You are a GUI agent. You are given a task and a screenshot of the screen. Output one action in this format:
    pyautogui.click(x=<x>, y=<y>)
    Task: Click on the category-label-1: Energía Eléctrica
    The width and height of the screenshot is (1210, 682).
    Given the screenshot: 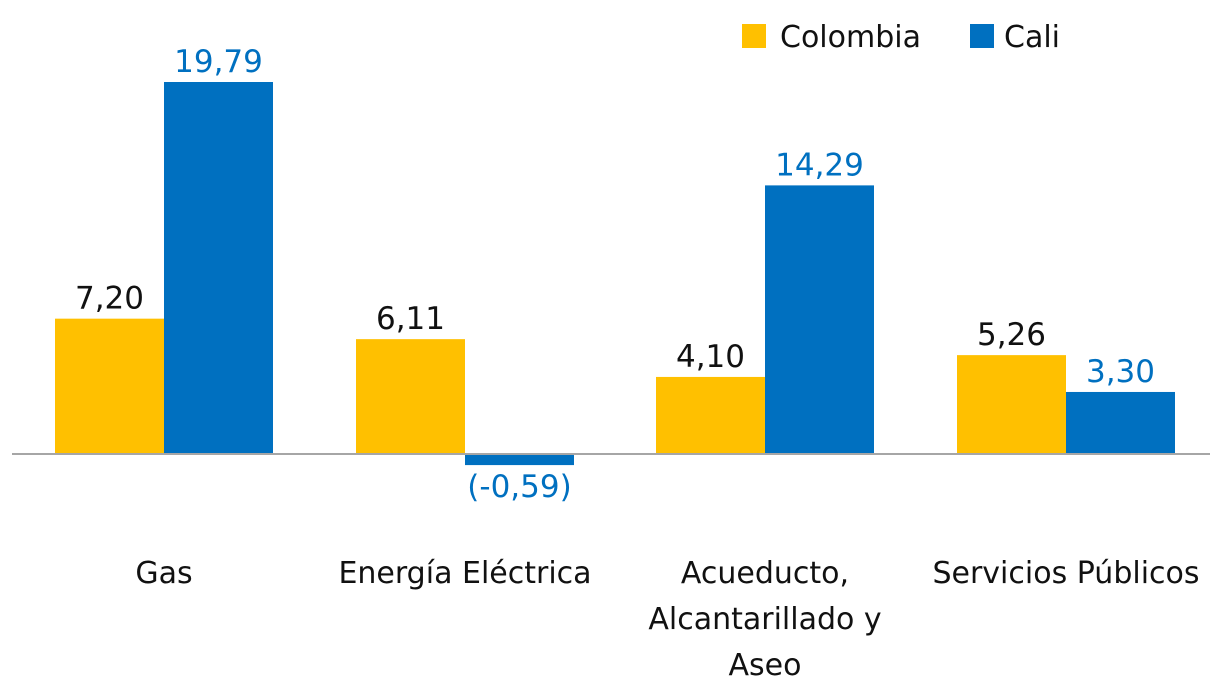 What is the action you would take?
    pyautogui.click(x=464, y=573)
    